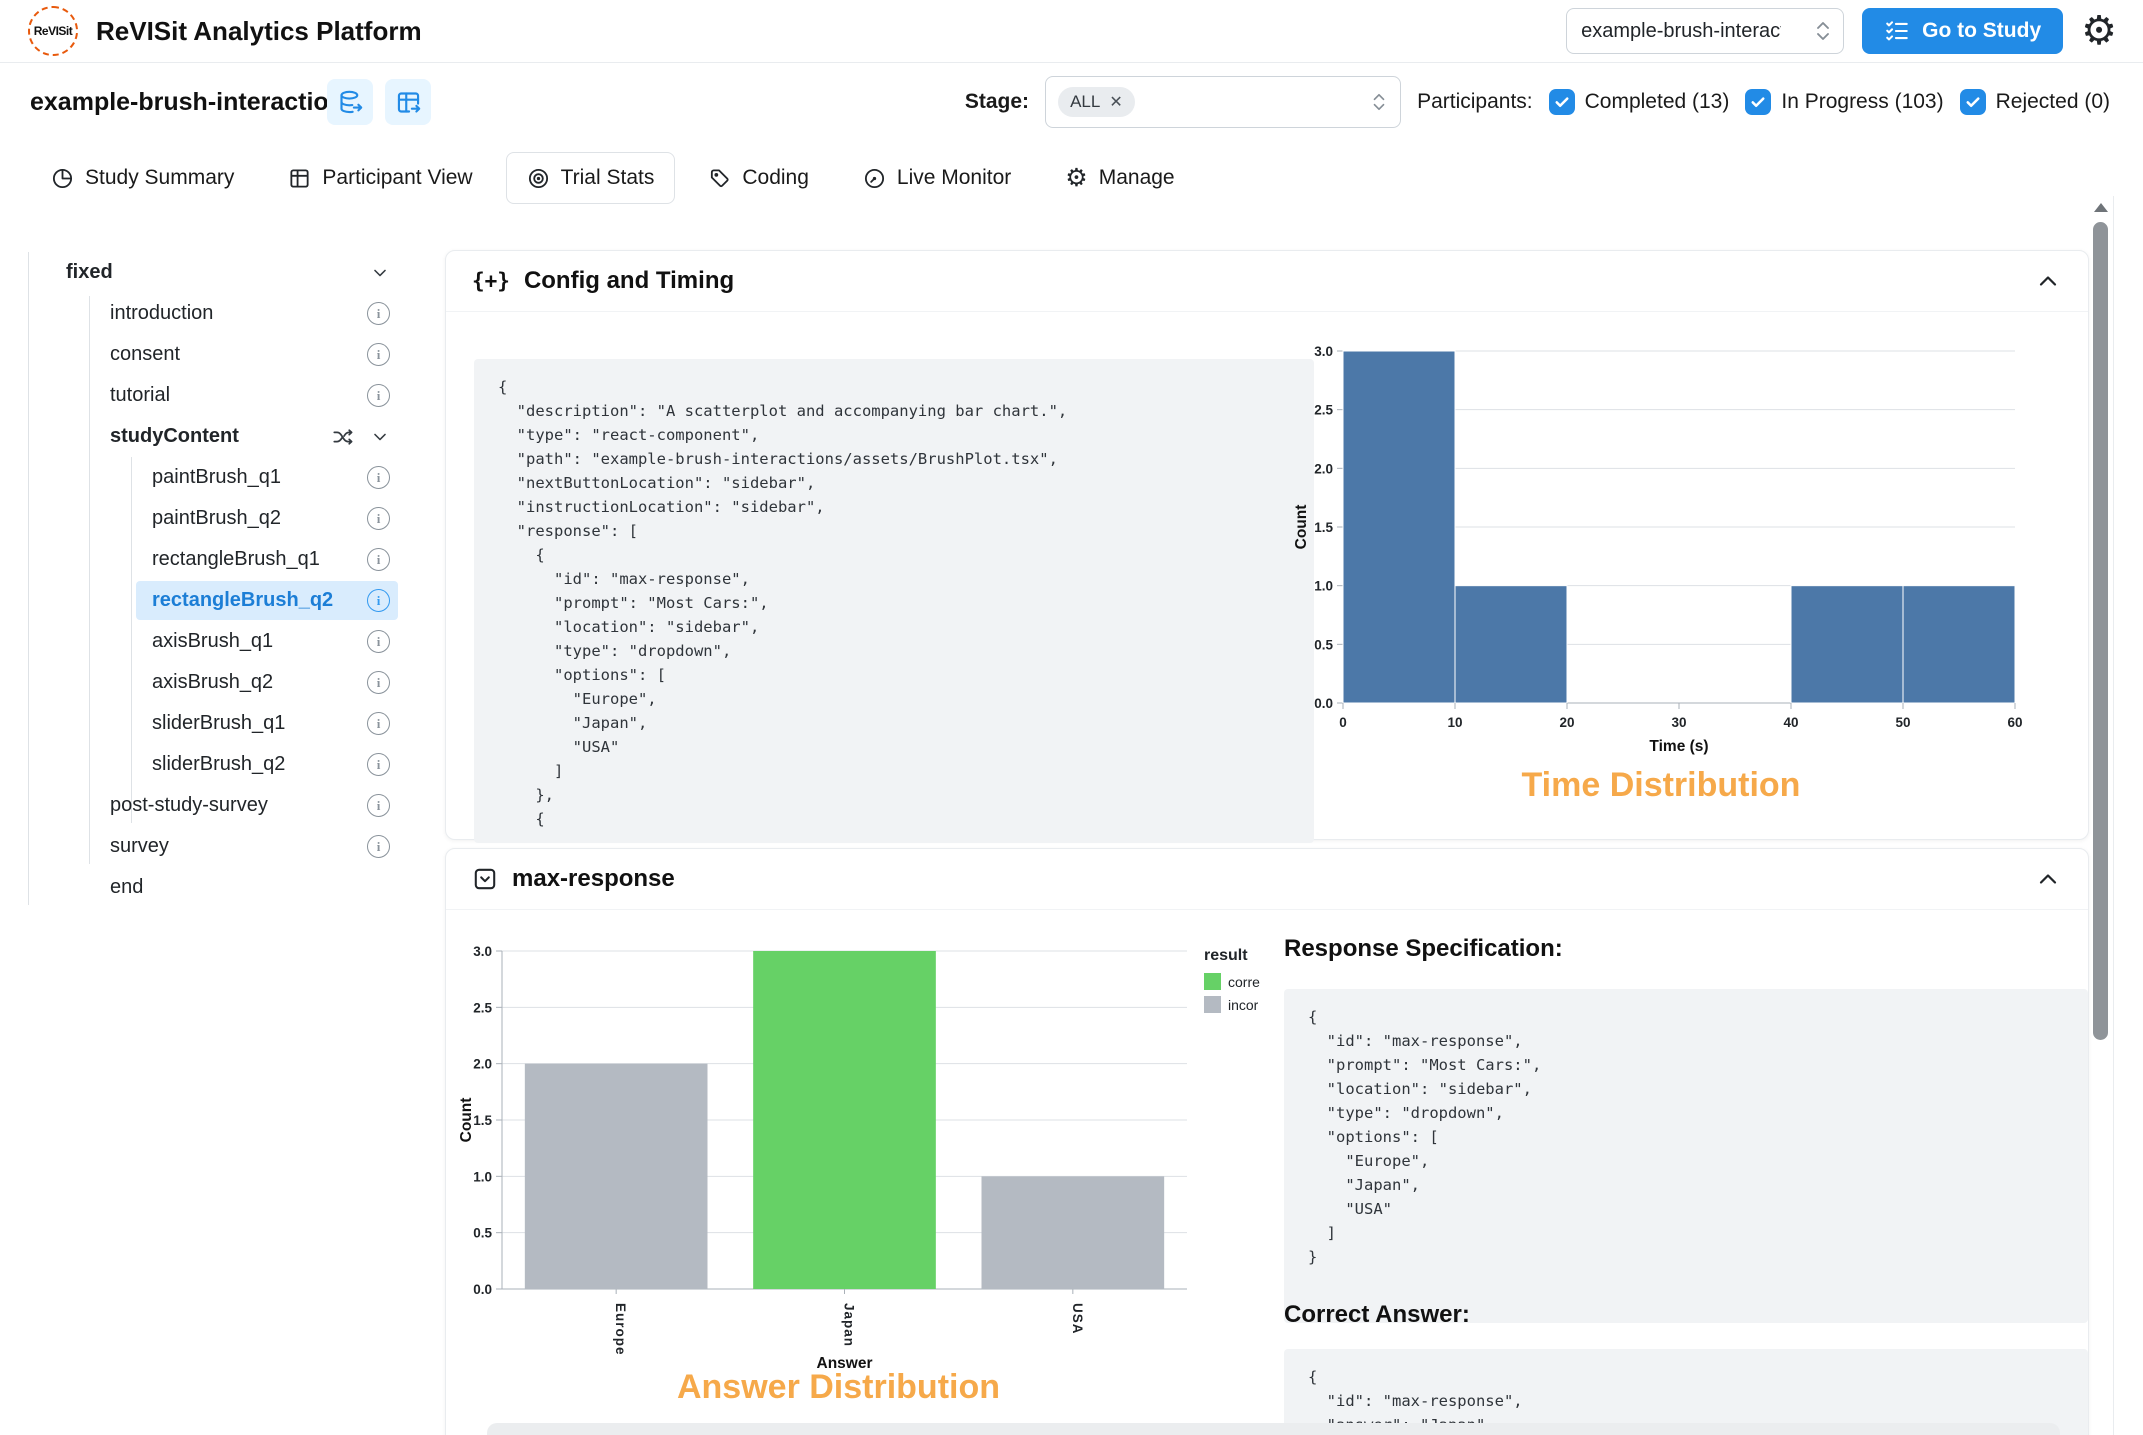 The width and height of the screenshot is (2143, 1435). What do you see at coordinates (1077, 1319) in the screenshot?
I see `svg-text: USA` at bounding box center [1077, 1319].